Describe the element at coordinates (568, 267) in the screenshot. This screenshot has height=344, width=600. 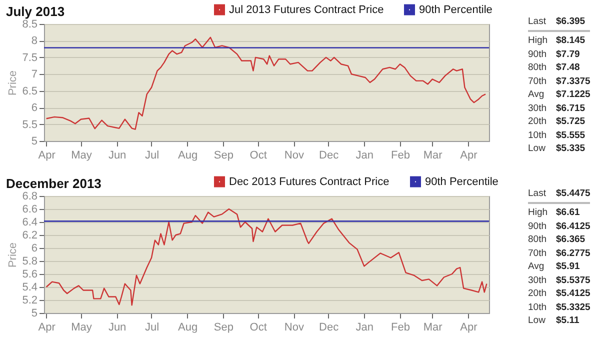
I see `text: $5.91` at that location.